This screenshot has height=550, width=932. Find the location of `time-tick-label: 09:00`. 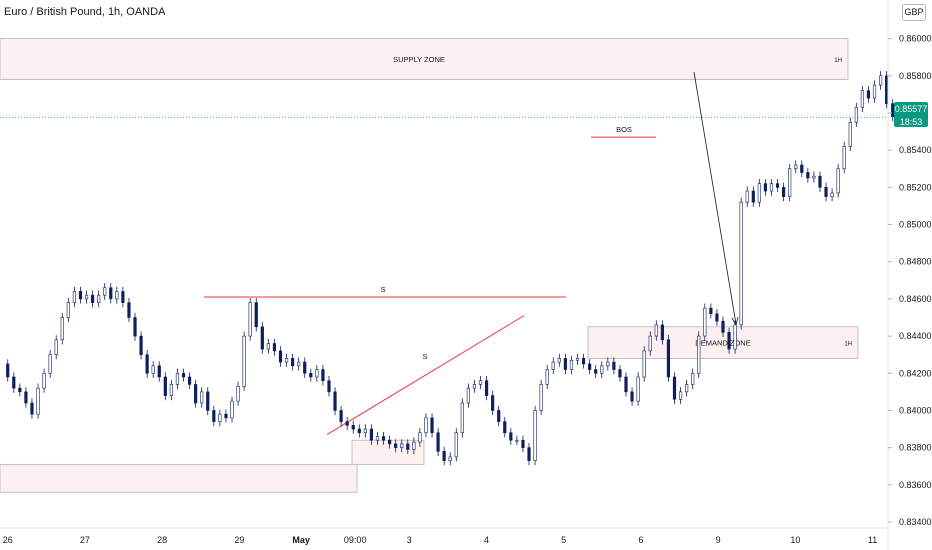

time-tick-label: 09:00 is located at coordinates (355, 540).